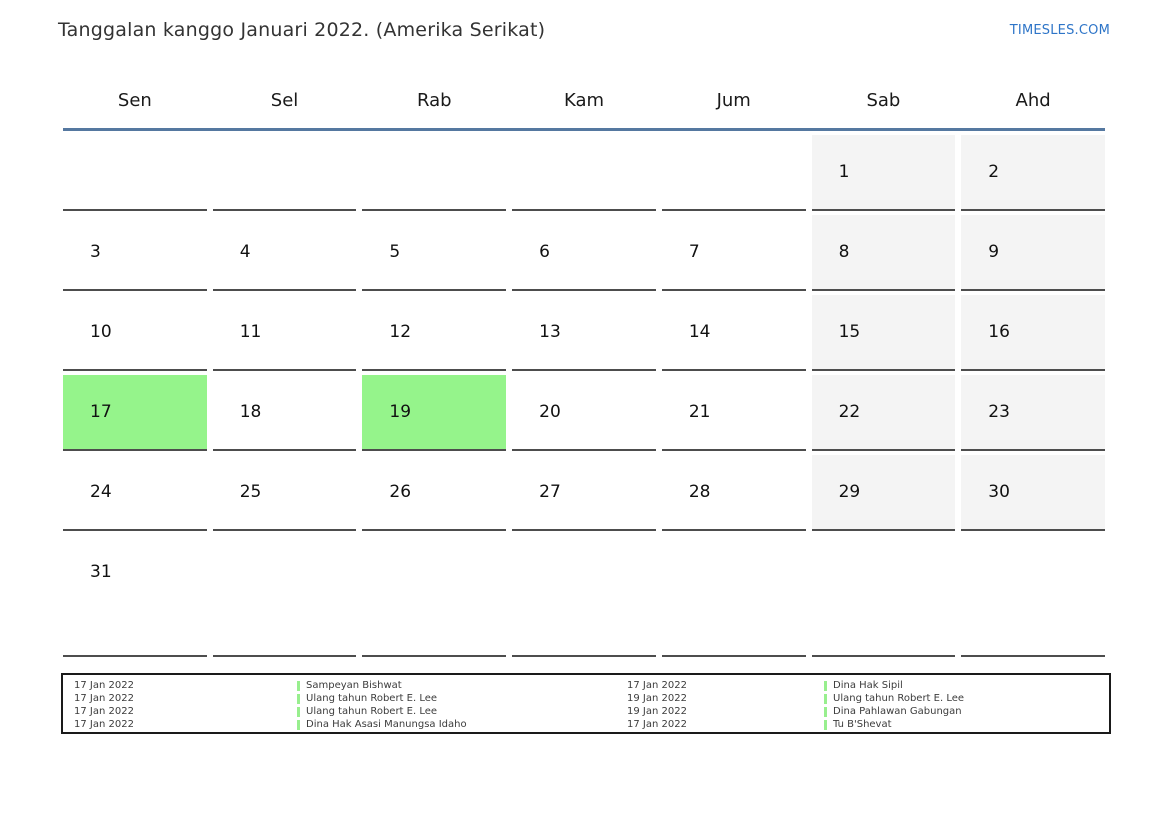 The image size is (1169, 827). What do you see at coordinates (699, 332) in the screenshot?
I see `day-number: 14` at bounding box center [699, 332].